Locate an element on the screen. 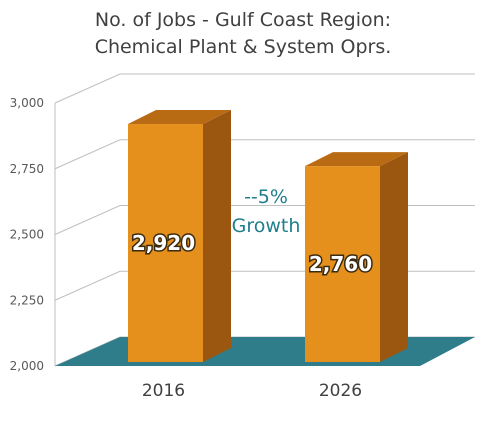 This screenshot has width=485, height=431. y-tick-label: 3,000 is located at coordinates (27, 103).